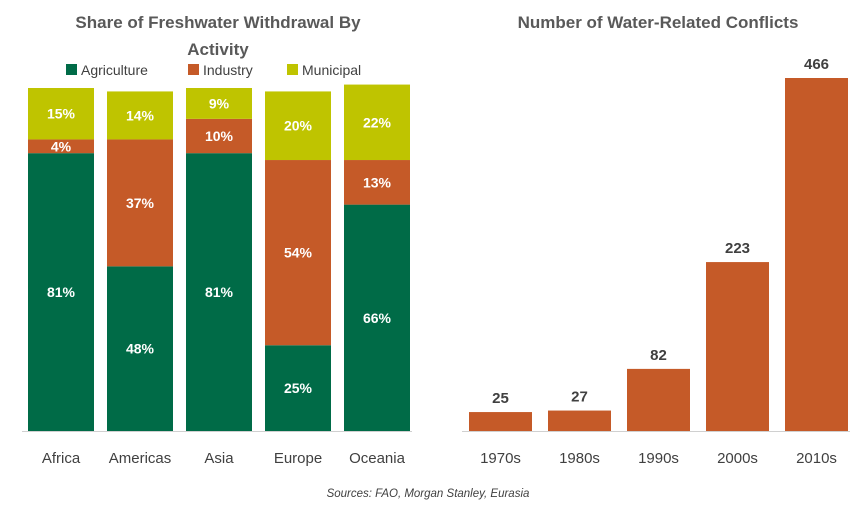  I want to click on conflicts-x-ticks: 1970s 1980s 1990s 2000s 2010s, so click(658, 458).